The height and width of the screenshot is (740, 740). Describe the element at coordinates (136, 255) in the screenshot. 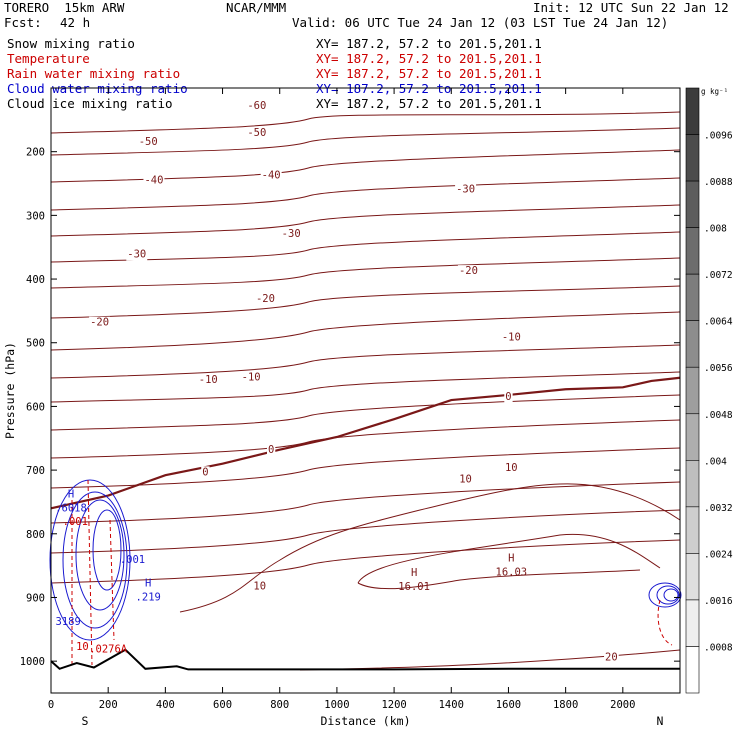

I see `contour-label: -30` at that location.